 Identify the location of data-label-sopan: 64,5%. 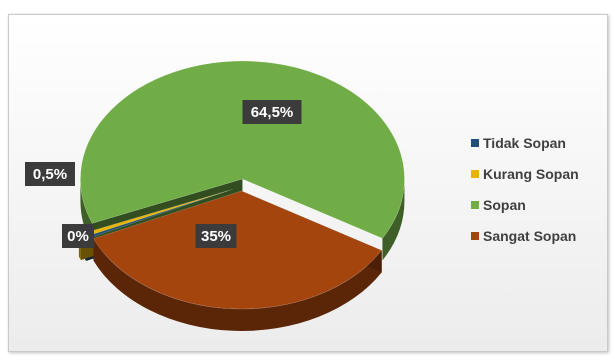
(272, 112).